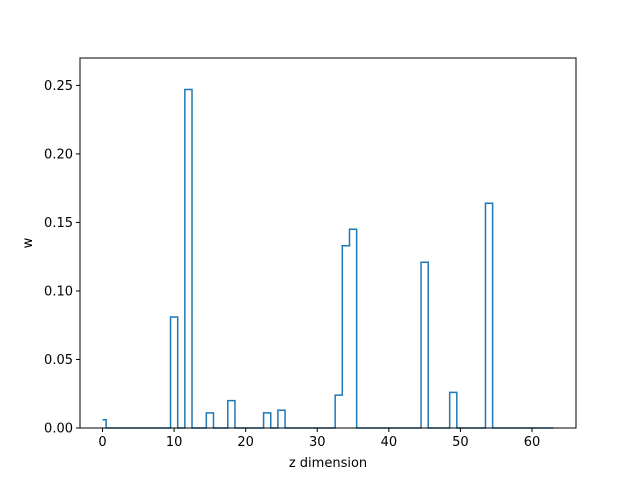 The height and width of the screenshot is (480, 640). Describe the element at coordinates (62, 258) in the screenshot. I see `y-axis: 0.00 0.05 0.10 0.15 0.20 0.25` at that location.